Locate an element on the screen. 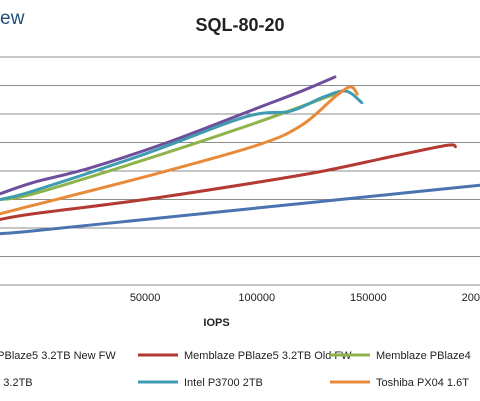 The image size is (480, 401). legend-label: Memblaze PBlaze5 3.2TB Old FW is located at coordinates (268, 356).